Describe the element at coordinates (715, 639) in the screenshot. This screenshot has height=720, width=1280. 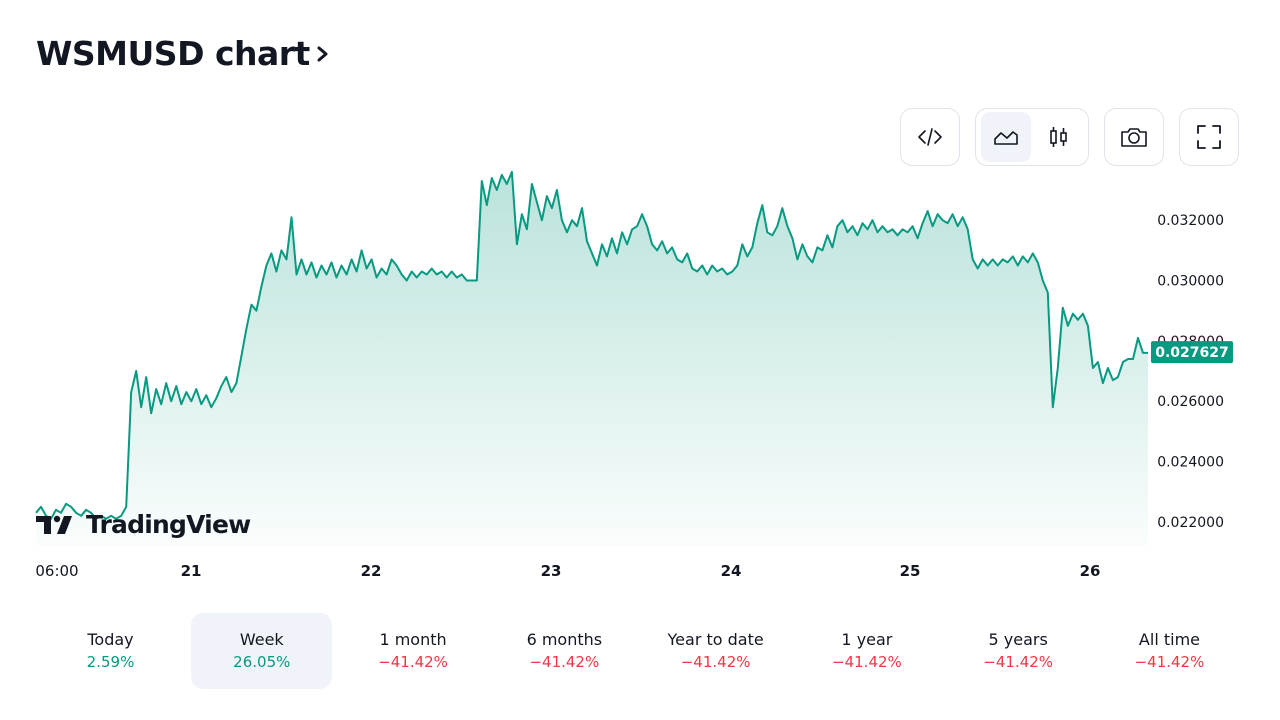
I see `period-label: Year to date` at that location.